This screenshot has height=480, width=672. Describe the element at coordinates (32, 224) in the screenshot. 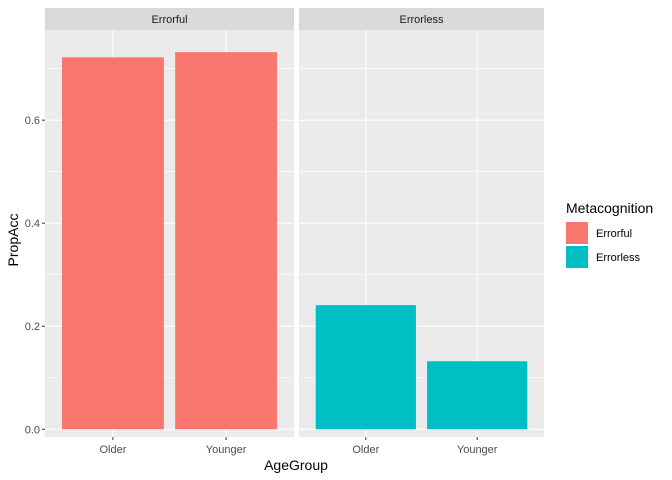

I see `y-tick-label: 0.4` at that location.